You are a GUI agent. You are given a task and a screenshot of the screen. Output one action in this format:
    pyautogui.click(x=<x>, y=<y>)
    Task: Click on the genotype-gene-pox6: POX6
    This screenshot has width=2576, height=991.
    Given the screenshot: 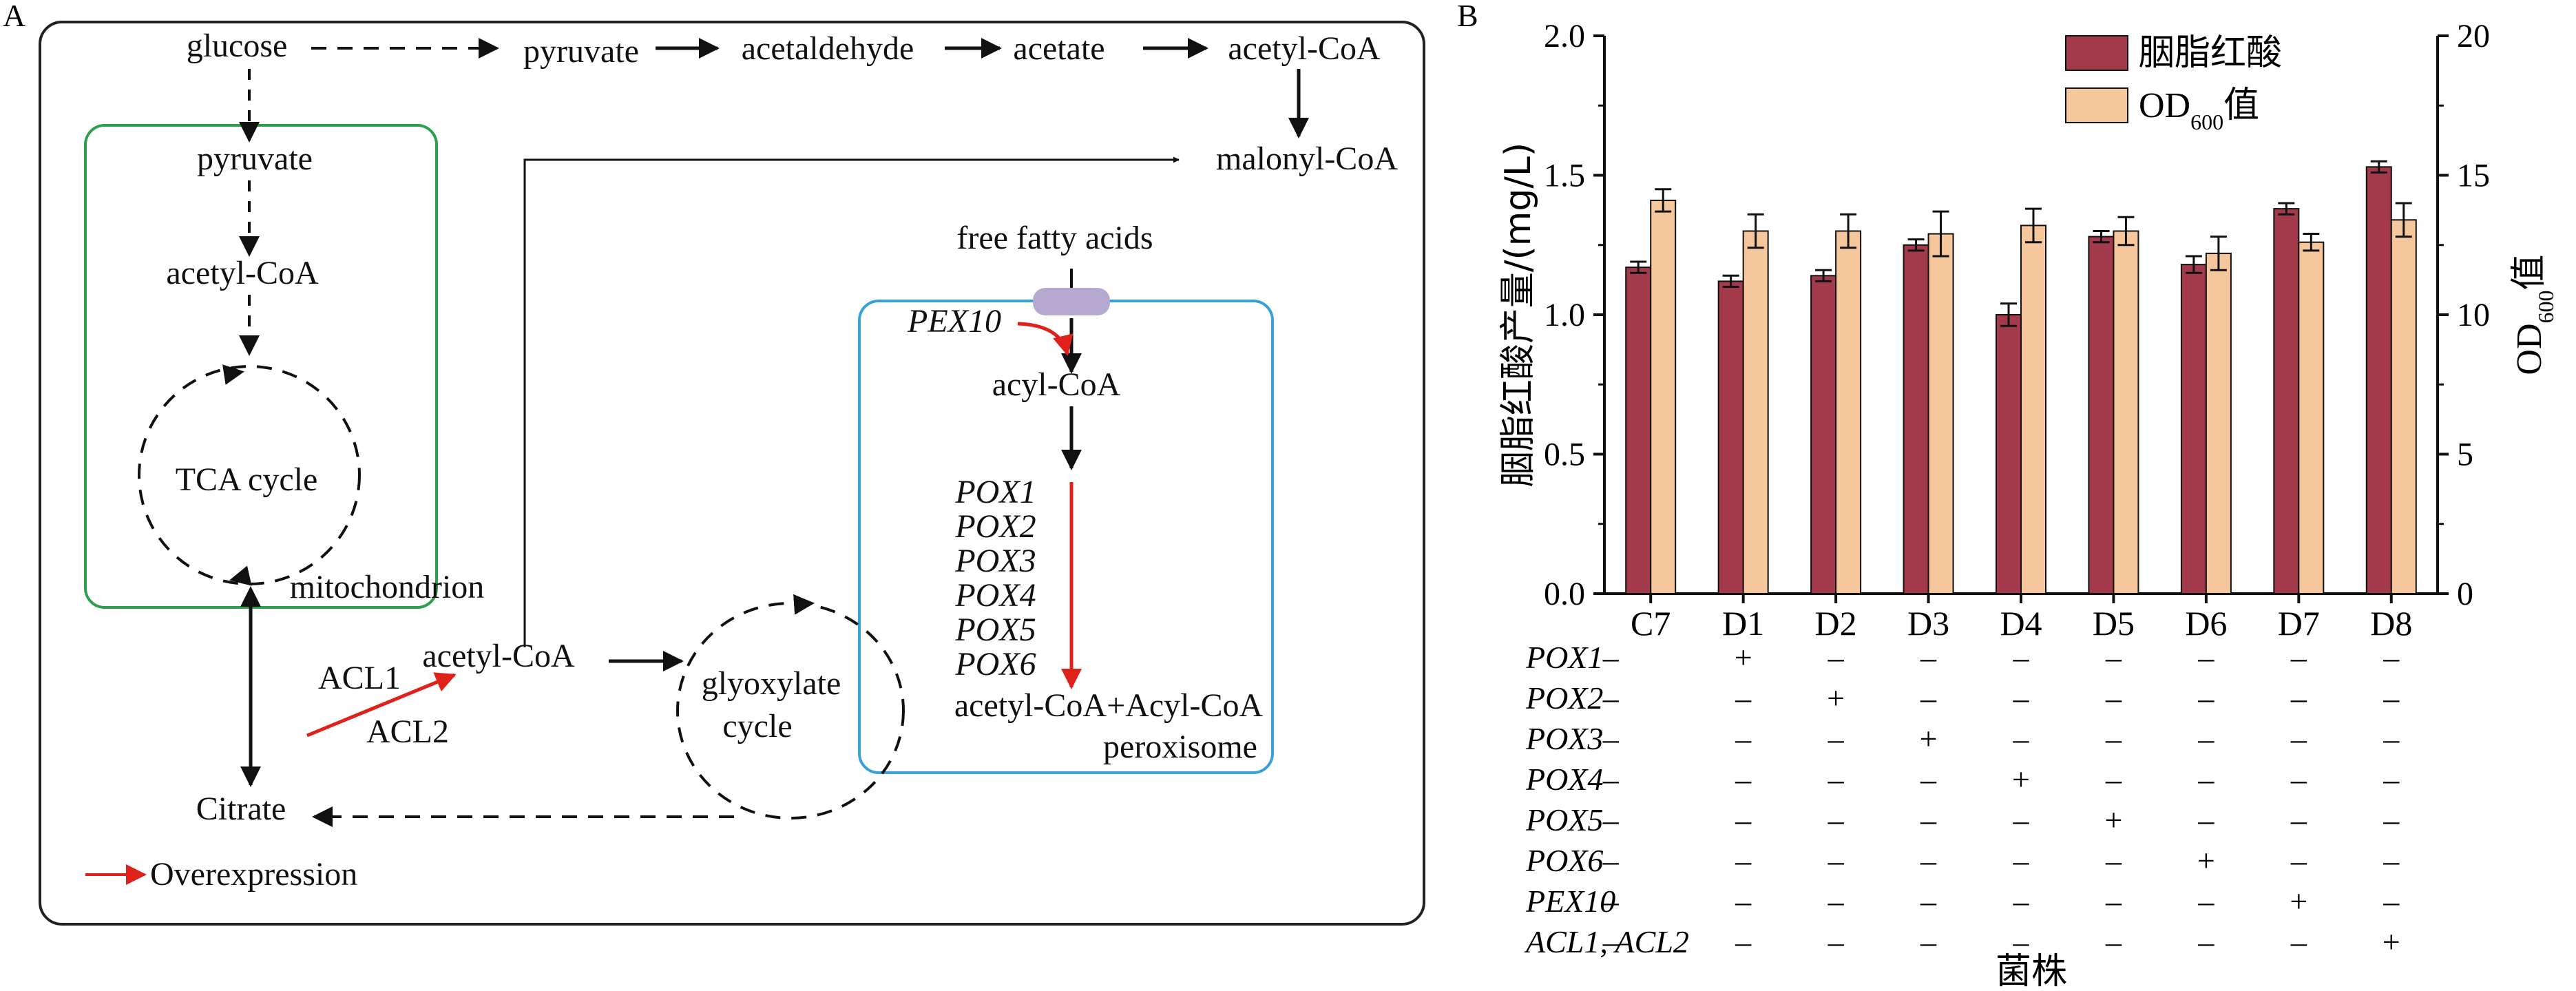 What is the action you would take?
    pyautogui.click(x=1564, y=860)
    